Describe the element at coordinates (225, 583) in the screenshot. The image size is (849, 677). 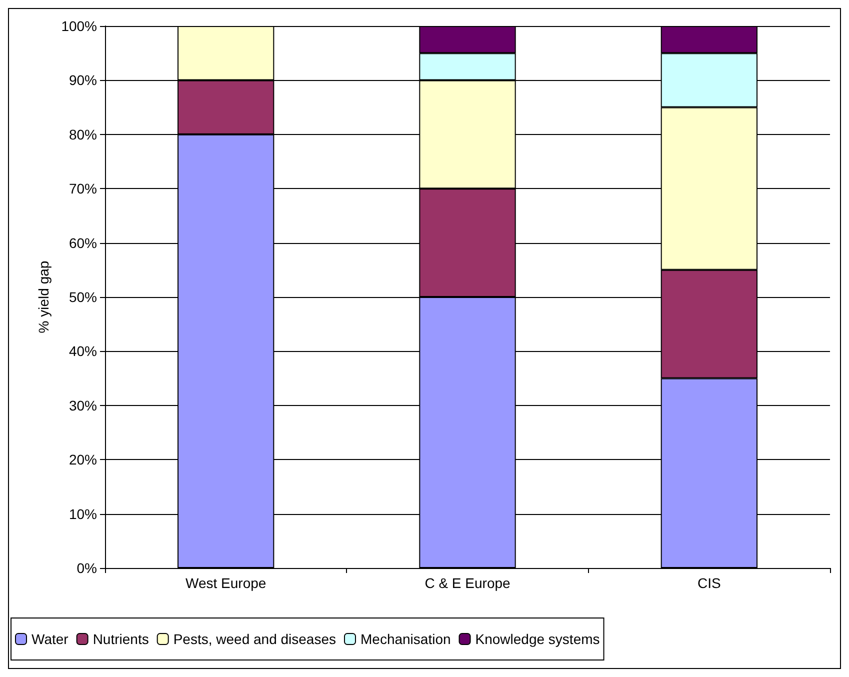
I see `x-tick-label: West Europe` at that location.